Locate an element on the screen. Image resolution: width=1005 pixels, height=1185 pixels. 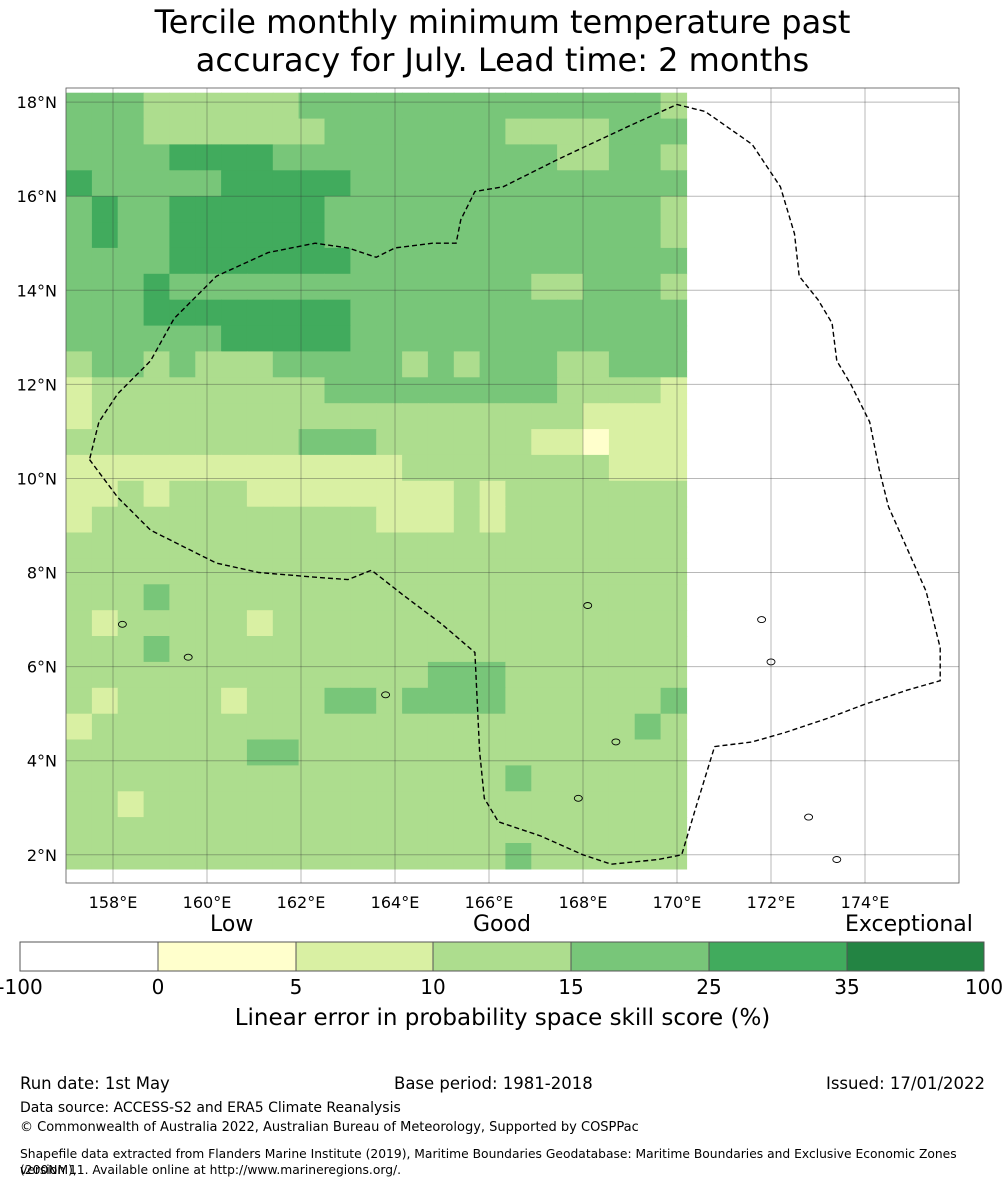
colorbar-label-exceptional: Exceptional is located at coordinates (909, 924).